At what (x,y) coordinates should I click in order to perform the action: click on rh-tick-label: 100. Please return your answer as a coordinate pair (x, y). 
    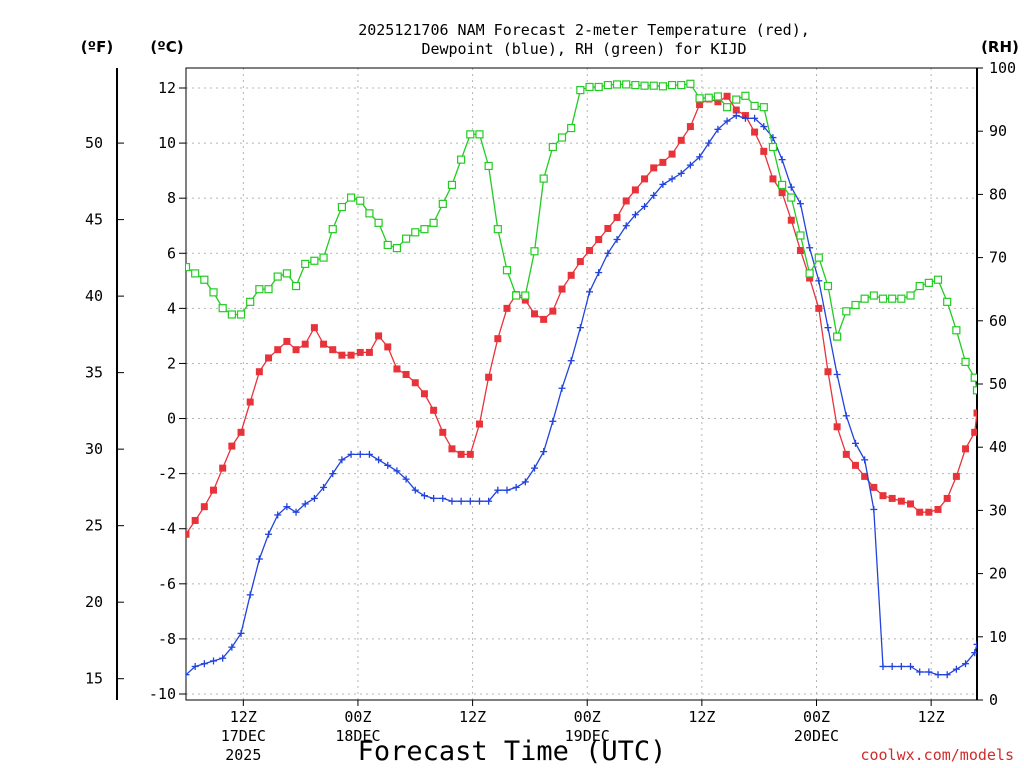
    Looking at the image, I should click on (1002, 68).